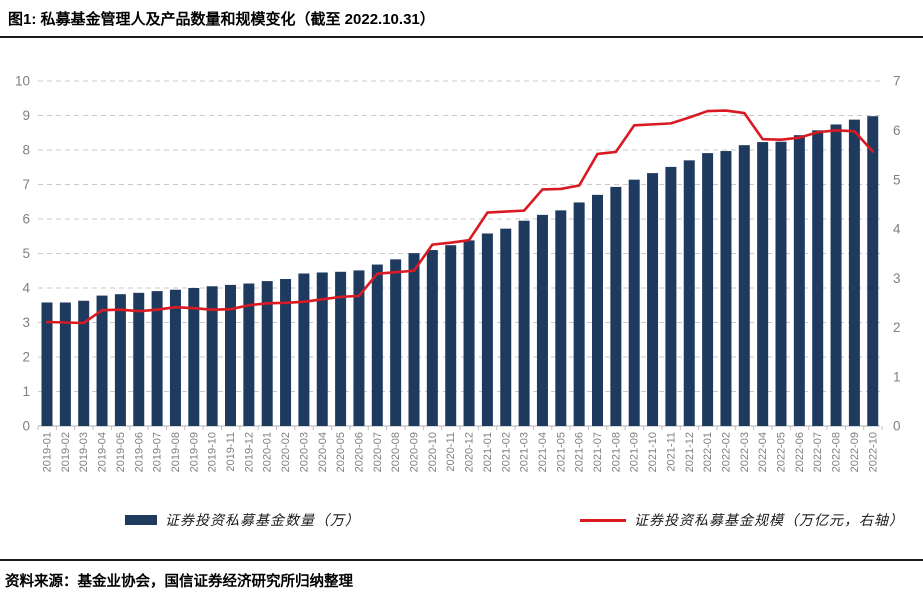 The width and height of the screenshot is (923, 602). Describe the element at coordinates (231, 452) in the screenshot. I see `x-axis-label: 2019-11` at that location.